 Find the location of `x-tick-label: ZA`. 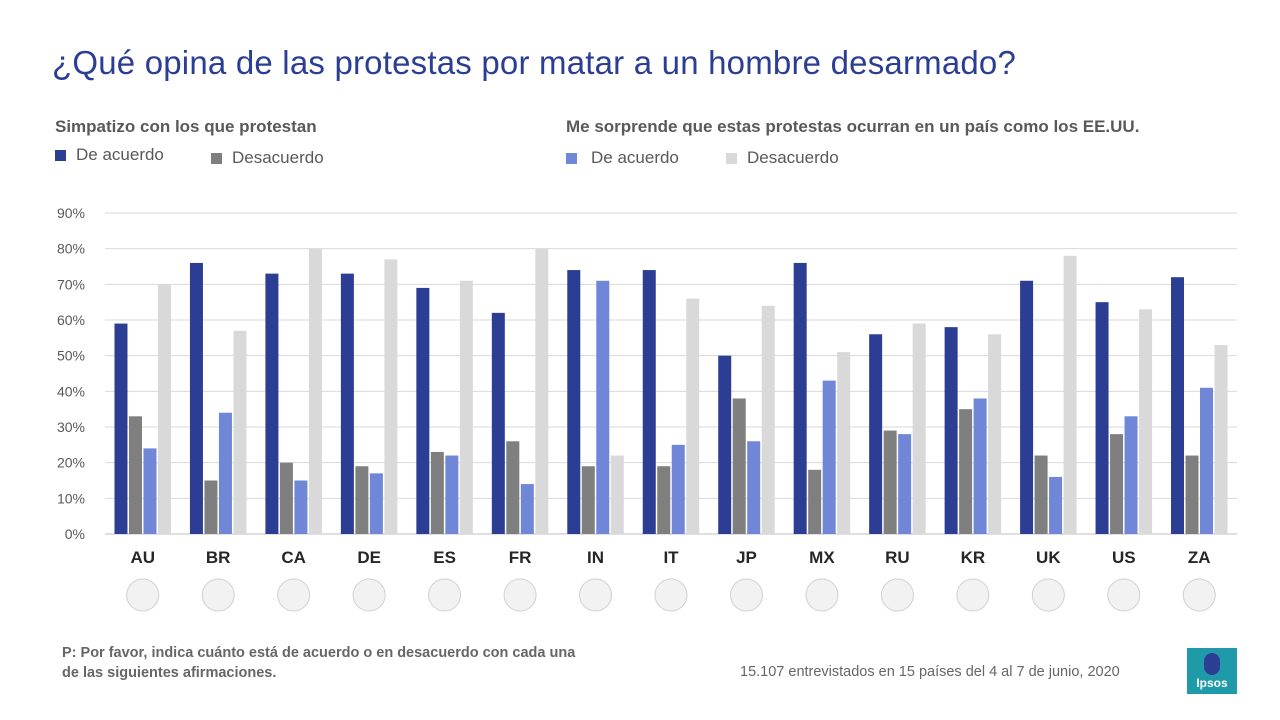

x-tick-label: ZA is located at coordinates (1199, 557).